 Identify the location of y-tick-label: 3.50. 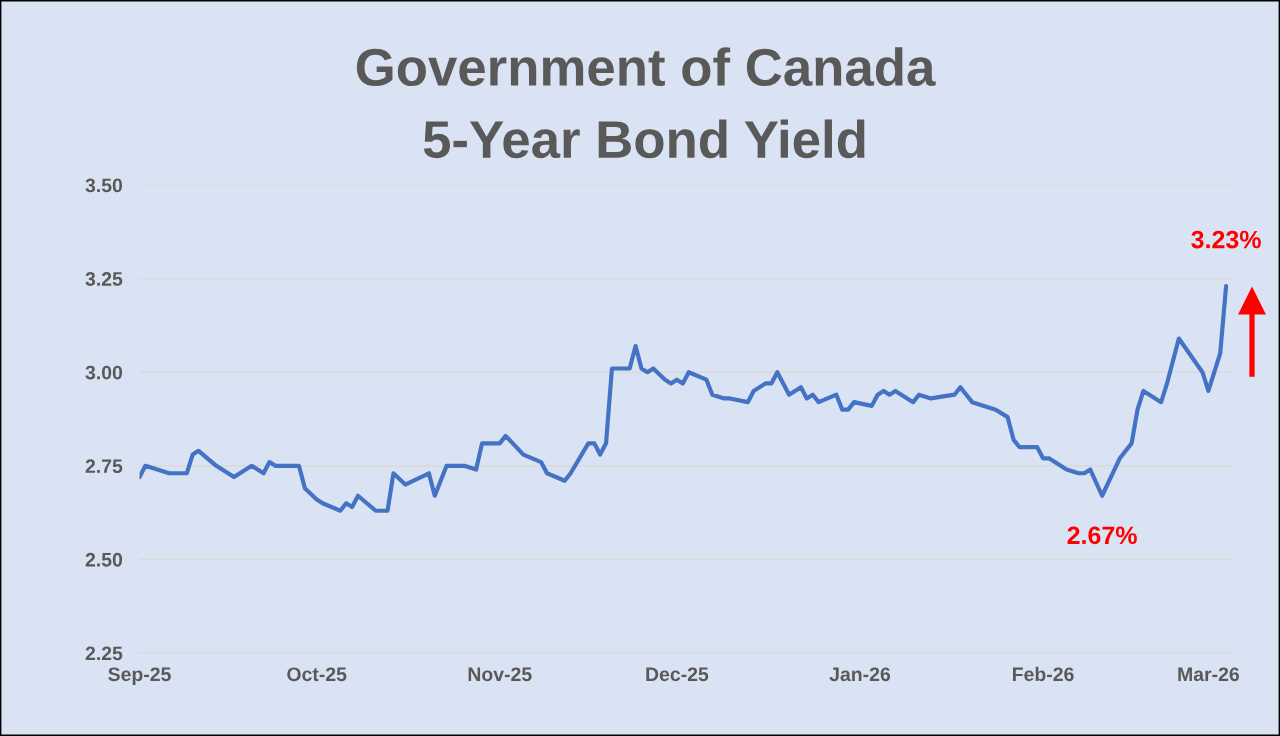
(104, 185).